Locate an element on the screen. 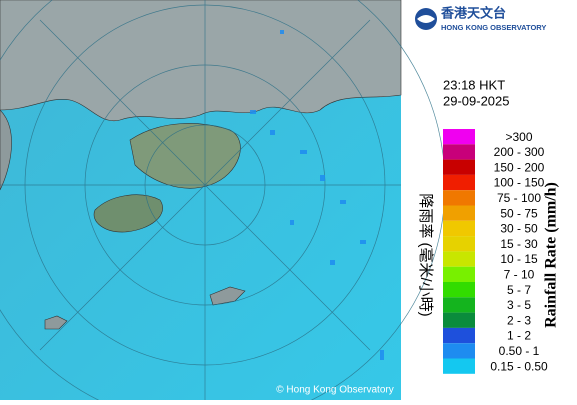 This screenshot has width=577, height=405. legend-label: 200 - 300 is located at coordinates (519, 152).